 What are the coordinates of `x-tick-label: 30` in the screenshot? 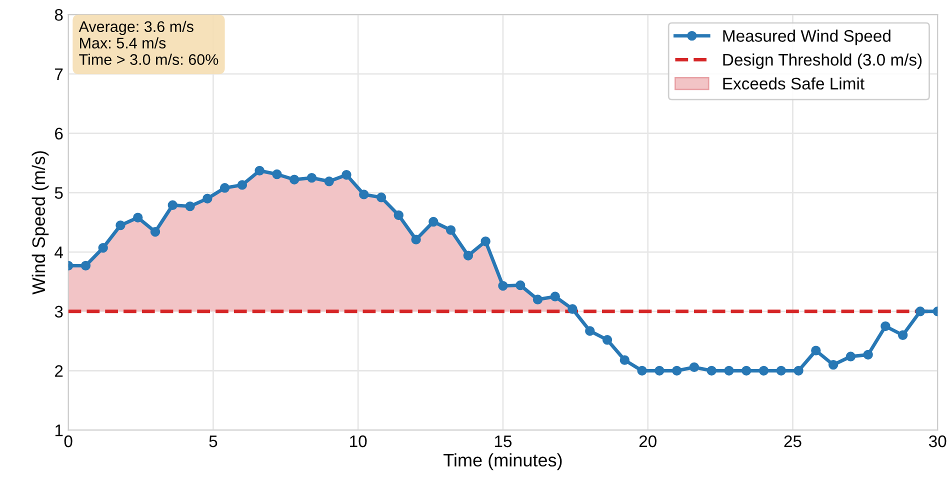 It's located at (937, 441).